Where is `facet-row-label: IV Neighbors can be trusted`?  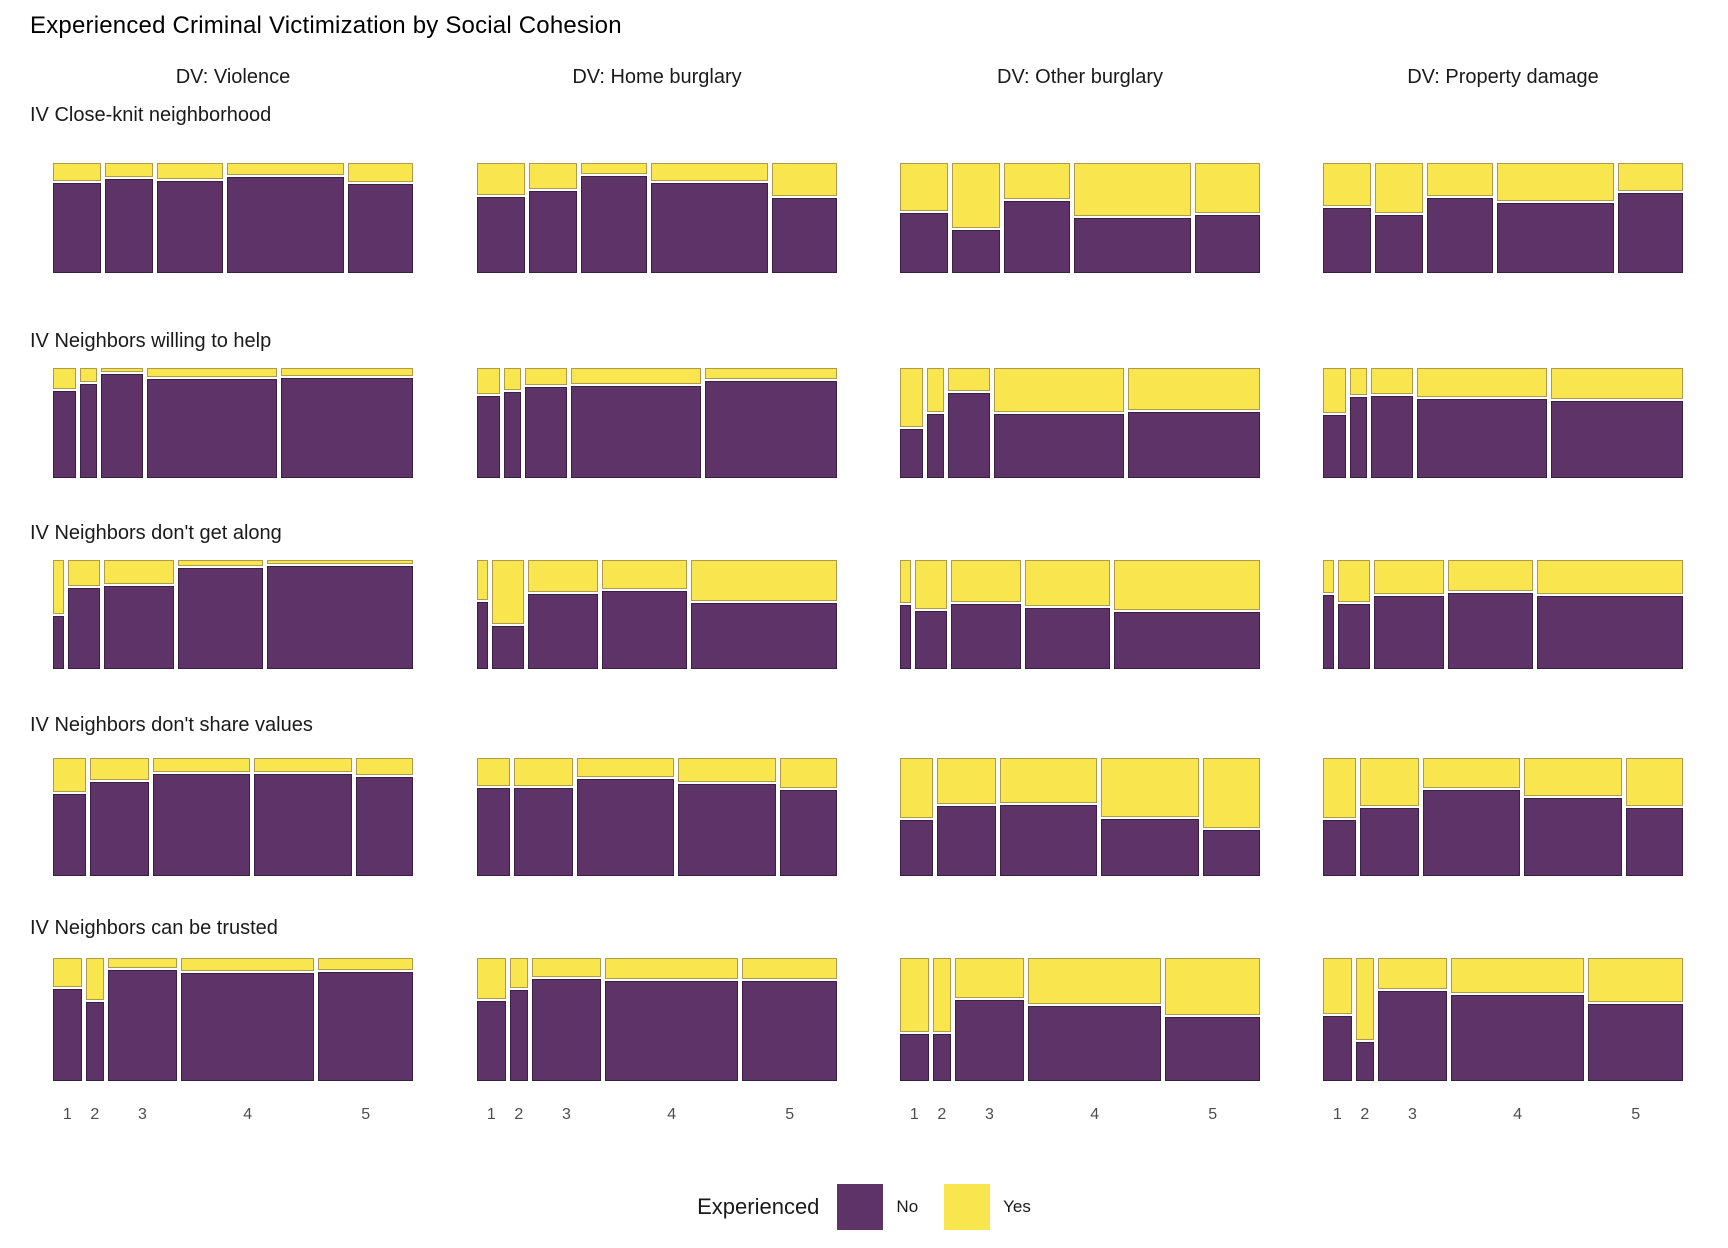
facet-row-label: IV Neighbors can be trusted is located at coordinates (154, 928).